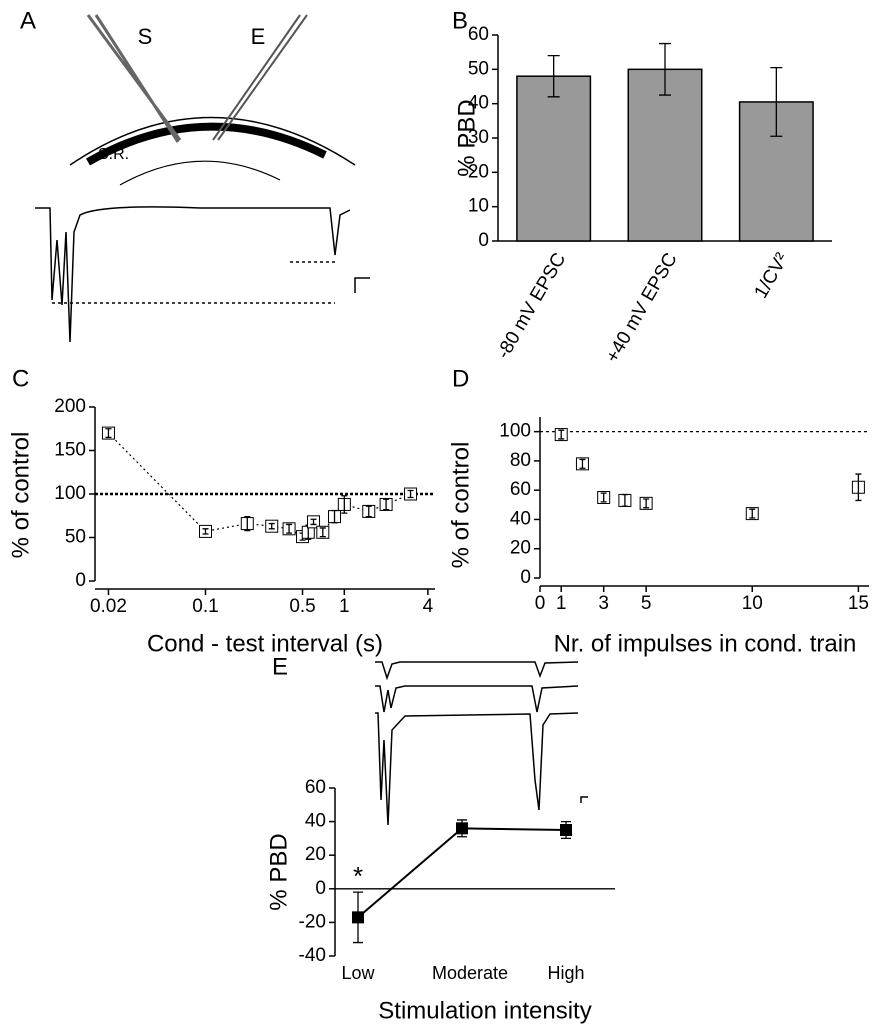 The image size is (879, 1035). What do you see at coordinates (28, 20) in the screenshot?
I see `panel-label: A` at bounding box center [28, 20].